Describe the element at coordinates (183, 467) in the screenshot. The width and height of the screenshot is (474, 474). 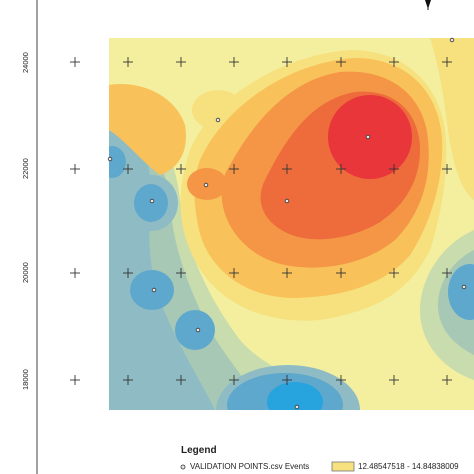
I see `legend-point-symbol` at that location.